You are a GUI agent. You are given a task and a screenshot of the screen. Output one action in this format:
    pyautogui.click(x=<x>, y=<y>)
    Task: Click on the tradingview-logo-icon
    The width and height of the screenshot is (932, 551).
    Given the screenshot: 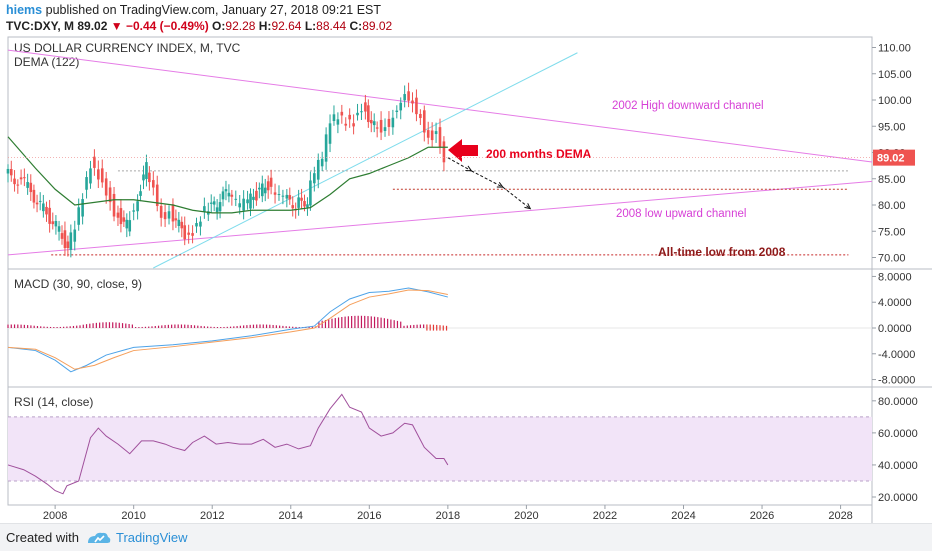 What is the action you would take?
    pyautogui.click(x=99, y=538)
    